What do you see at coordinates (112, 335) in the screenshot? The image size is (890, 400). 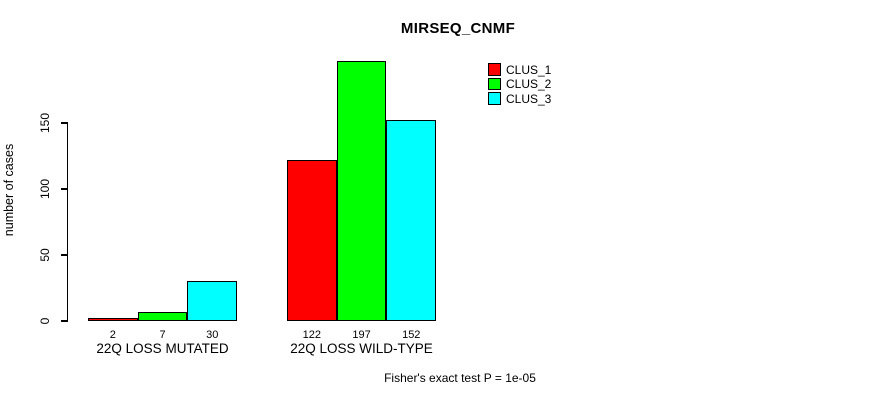 I see `bar-value-label: 2` at bounding box center [112, 335].